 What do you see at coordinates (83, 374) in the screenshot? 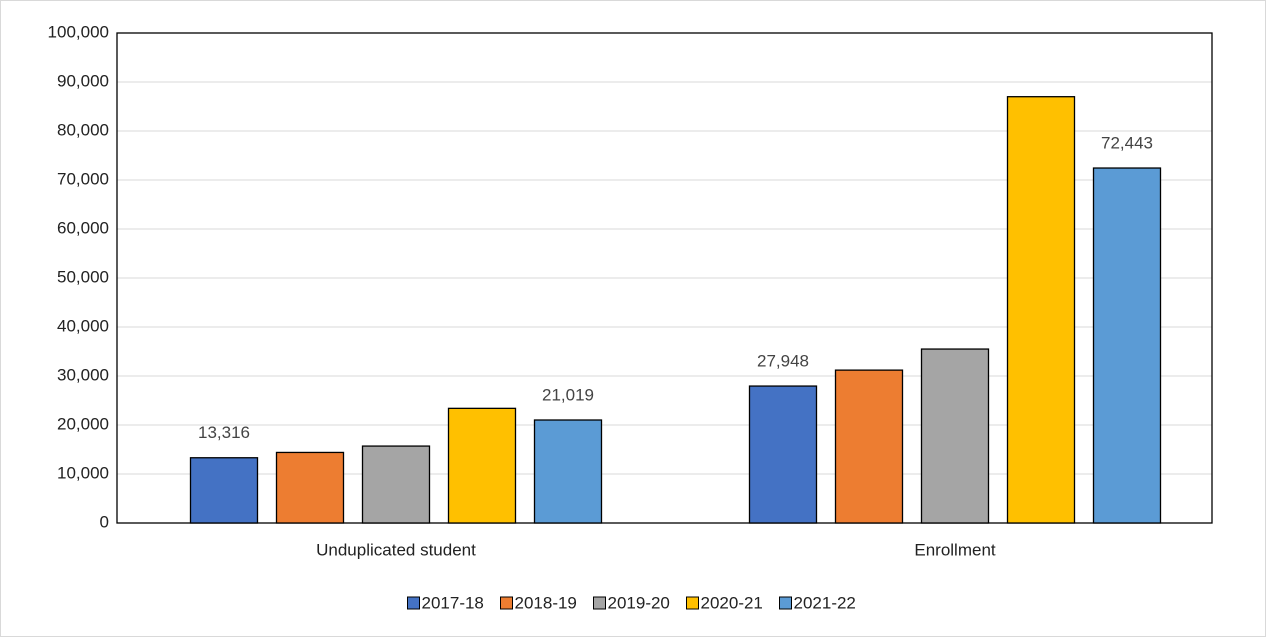
I see `y-tick-label: 30,000` at bounding box center [83, 374].